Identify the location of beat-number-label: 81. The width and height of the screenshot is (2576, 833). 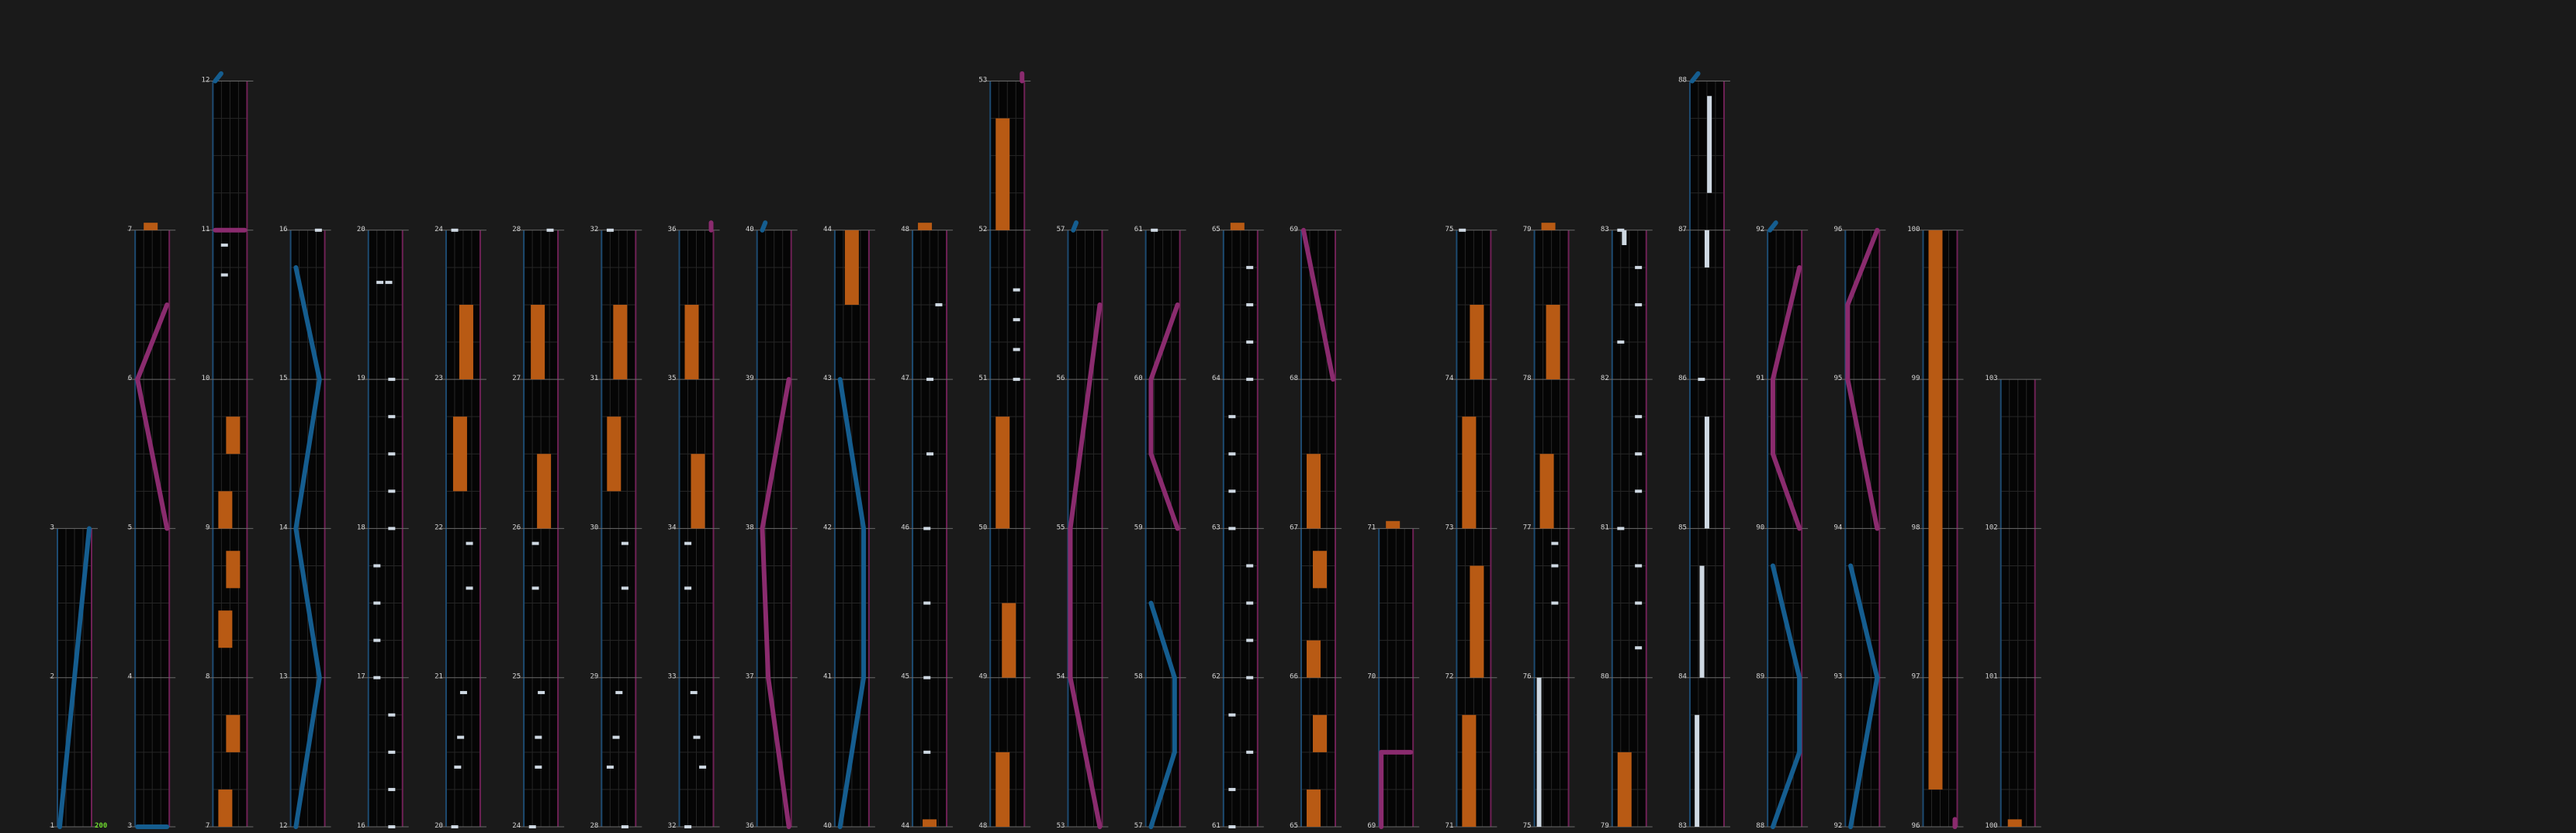
(1605, 527).